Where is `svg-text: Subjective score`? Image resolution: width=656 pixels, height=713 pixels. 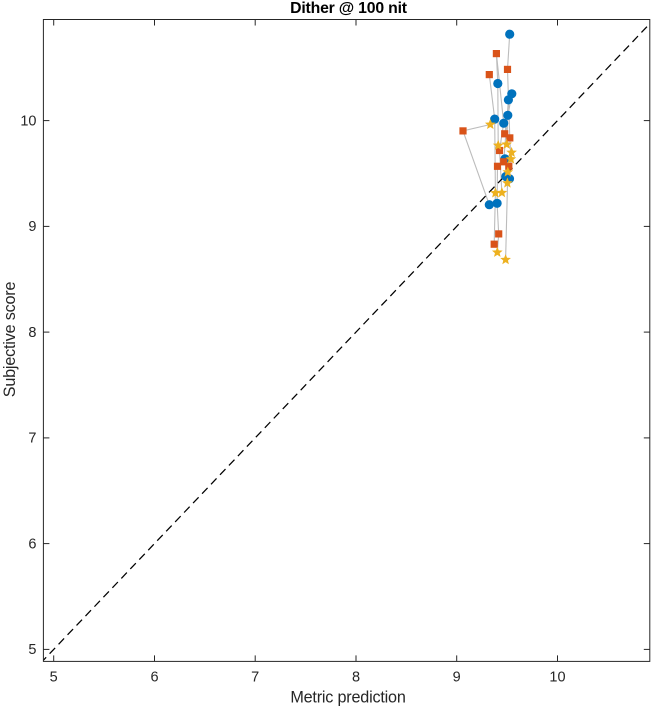
svg-text: Subjective score is located at coordinates (10, 340).